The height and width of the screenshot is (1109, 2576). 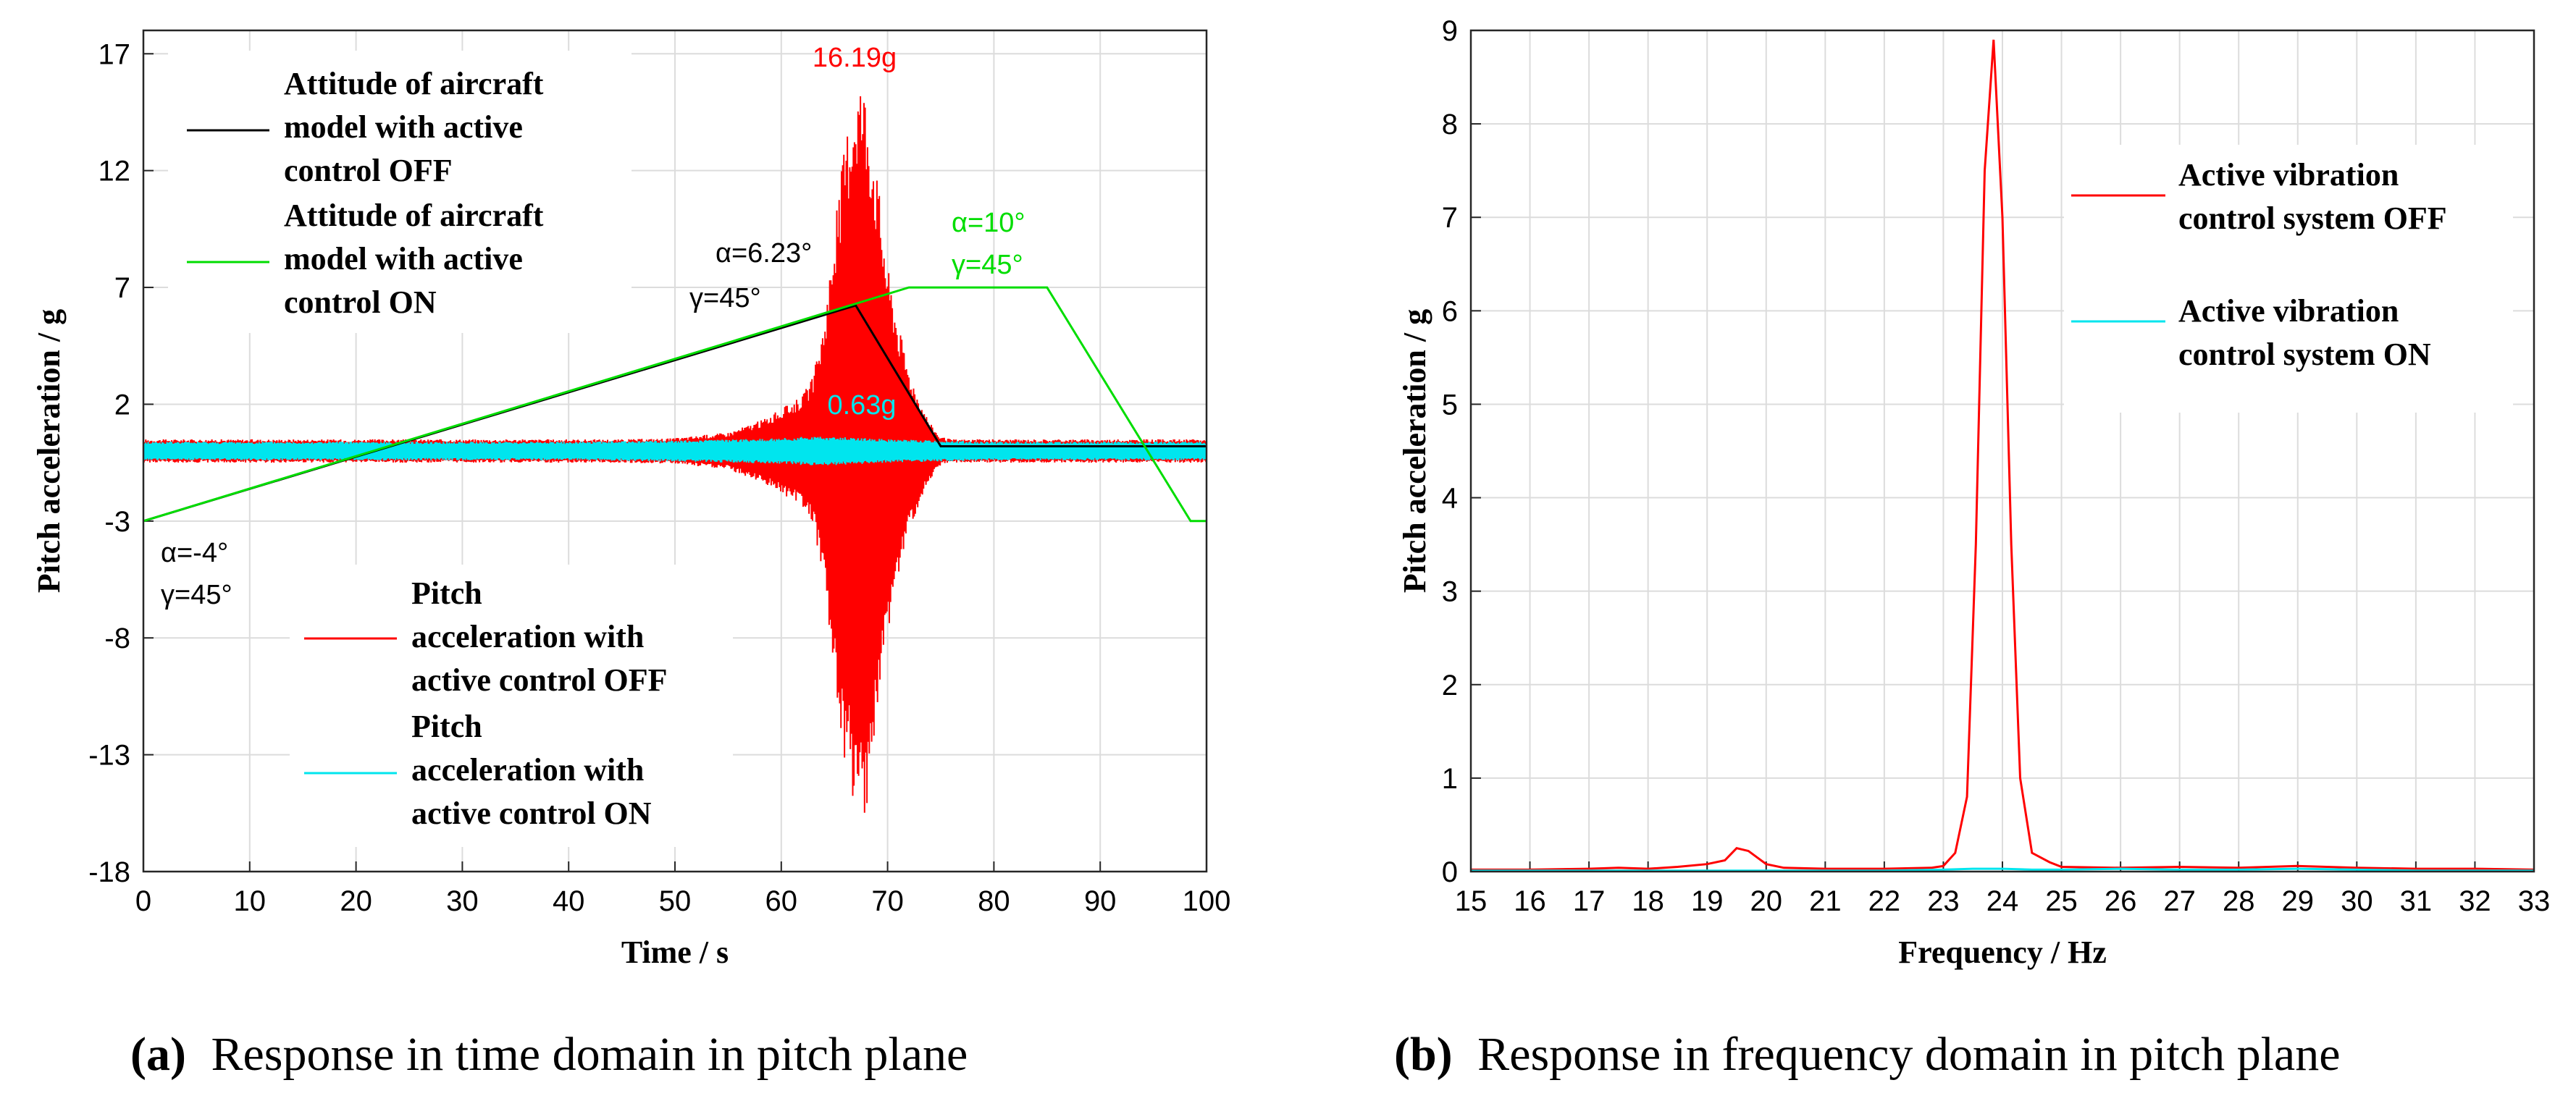 I want to click on y-axis-label-b: Pitch acceleration / g, so click(x=1414, y=451).